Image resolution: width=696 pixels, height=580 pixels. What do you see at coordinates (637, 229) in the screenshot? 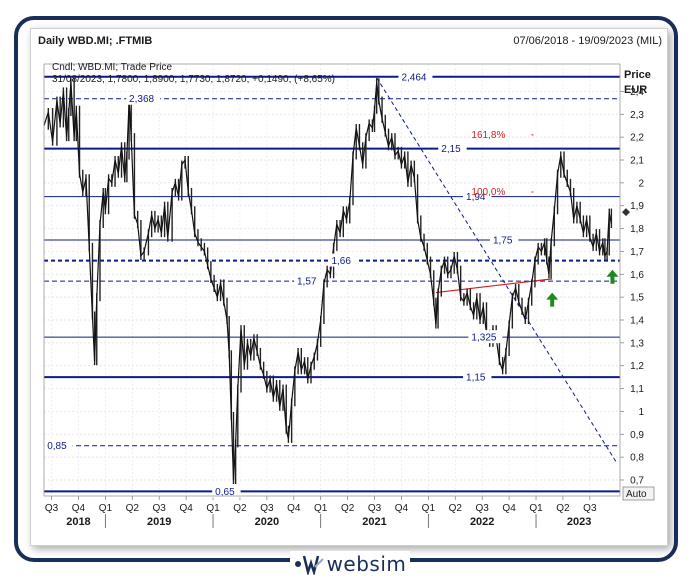
I see `ytick-label: 1,8` at bounding box center [637, 229].